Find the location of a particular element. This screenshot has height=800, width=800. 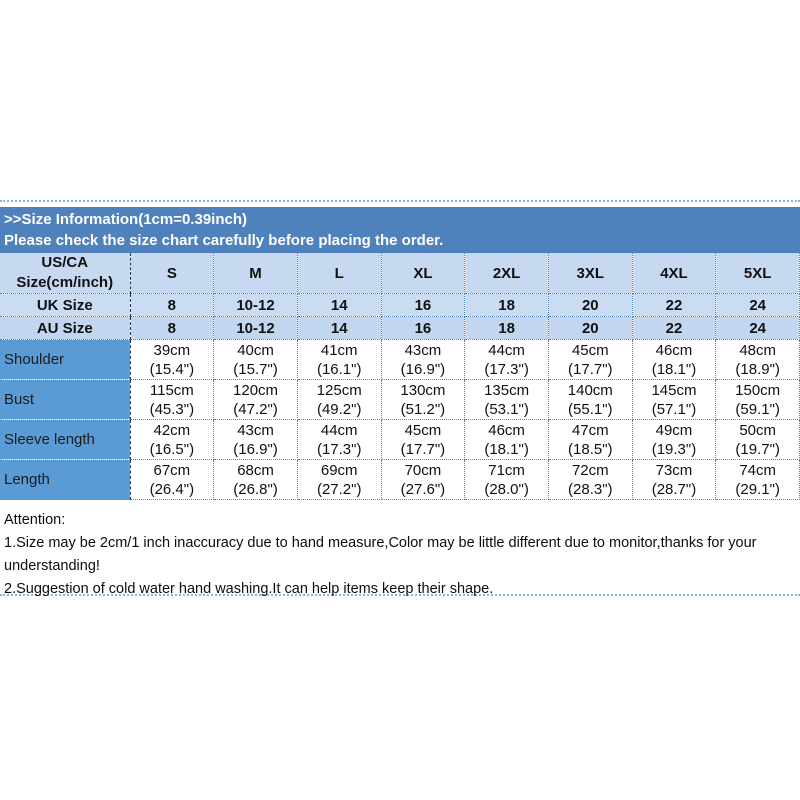

au-size-cell: 8 is located at coordinates (172, 328).